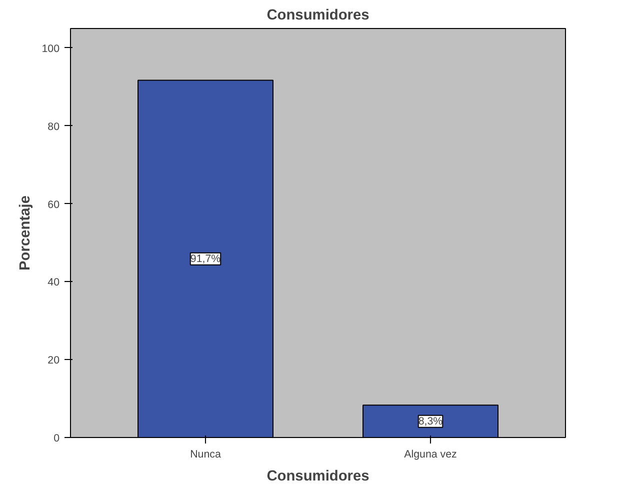 The width and height of the screenshot is (629, 501). I want to click on x-axis-title: Consumidores, so click(318, 476).